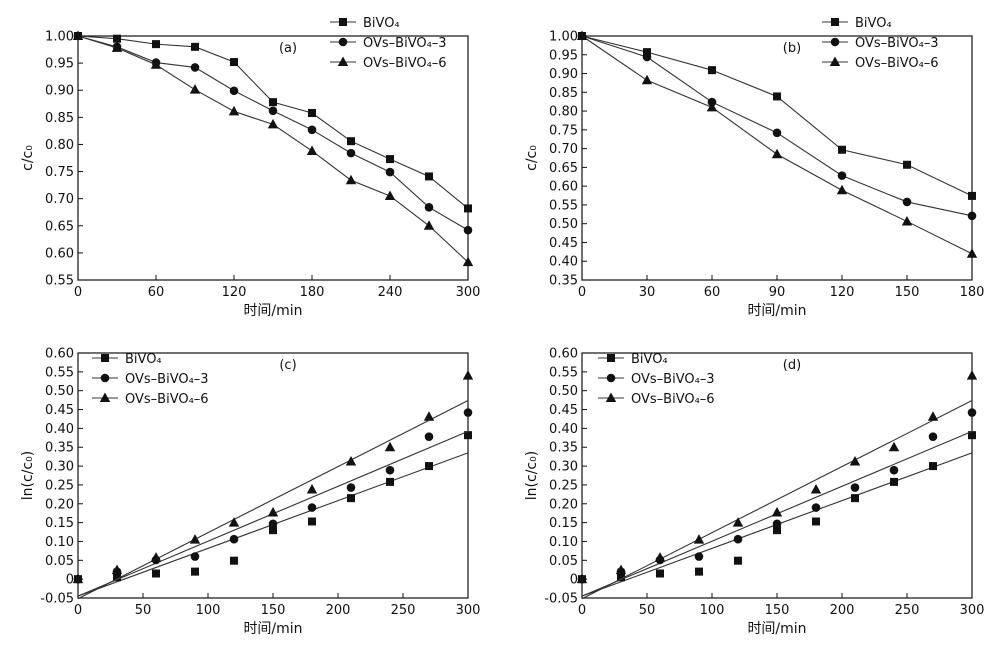 The image size is (1000, 659). I want to click on y-tick-label: -0.05, so click(561, 599).